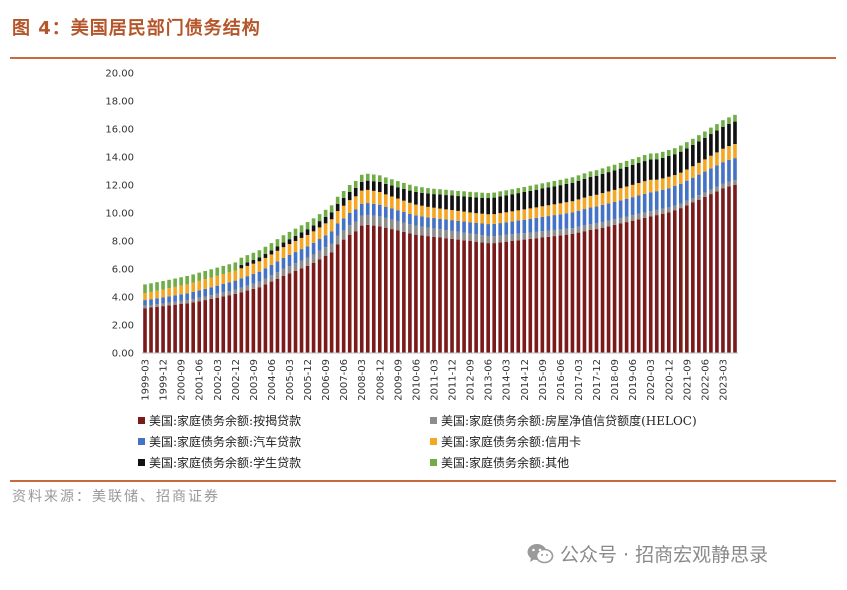 The image size is (847, 590). I want to click on x-tick-label: 2005-12, so click(308, 380).